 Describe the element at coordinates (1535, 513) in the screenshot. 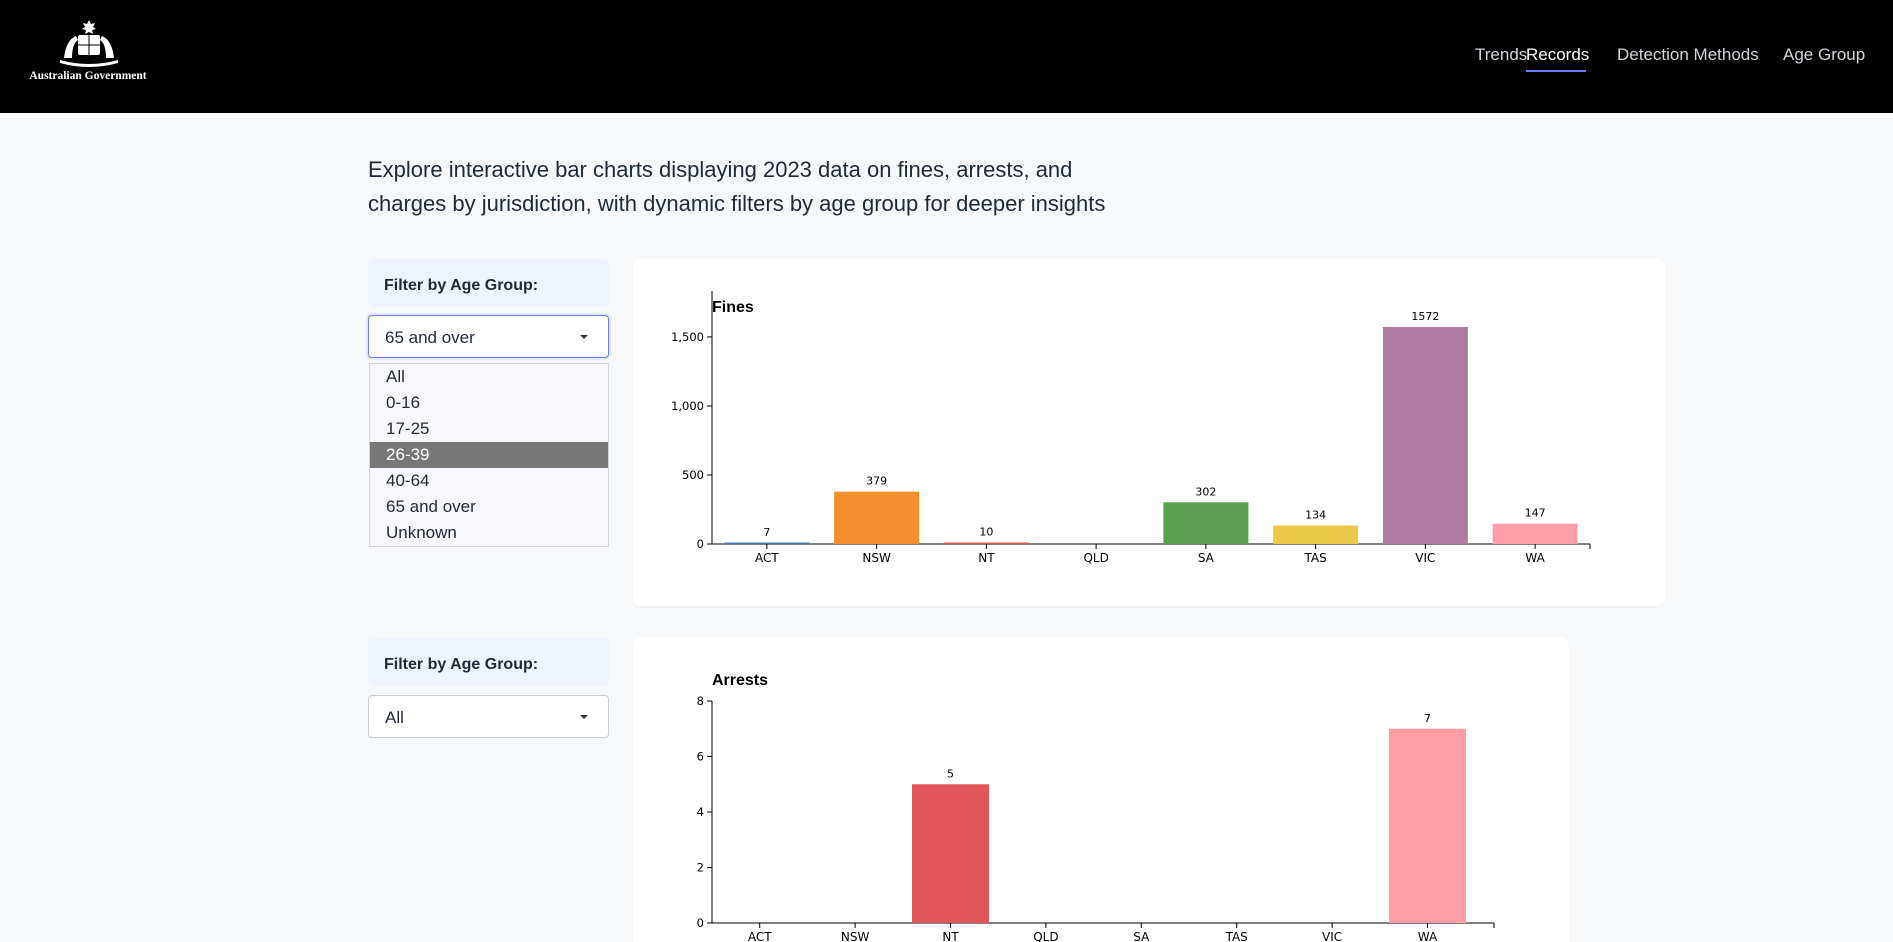

I see `fines-data-label-wa: 147` at that location.